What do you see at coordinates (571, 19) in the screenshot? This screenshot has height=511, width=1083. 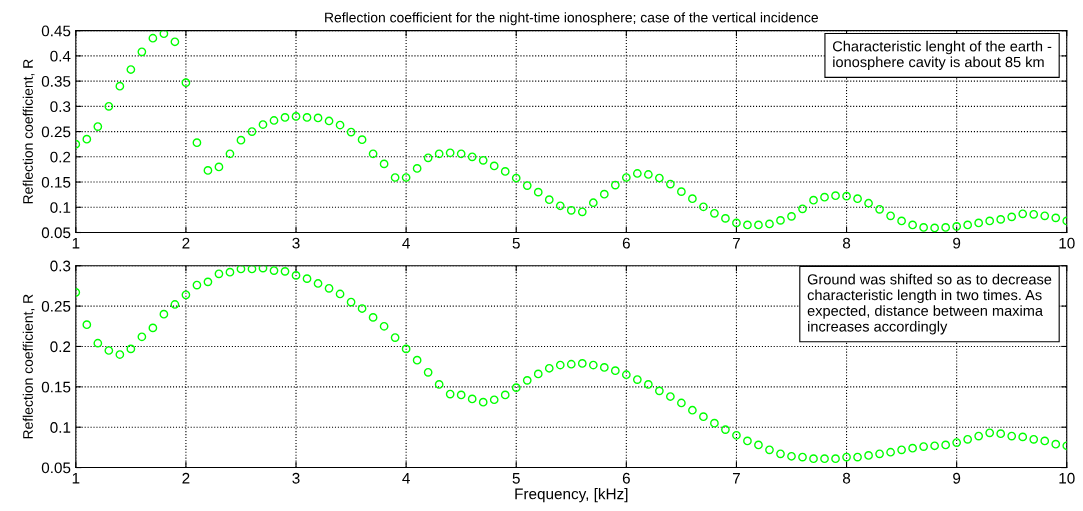 I see `chart-title: Reflection coefficient for the night-time ionosphere; case of the vertical incidence` at bounding box center [571, 19].